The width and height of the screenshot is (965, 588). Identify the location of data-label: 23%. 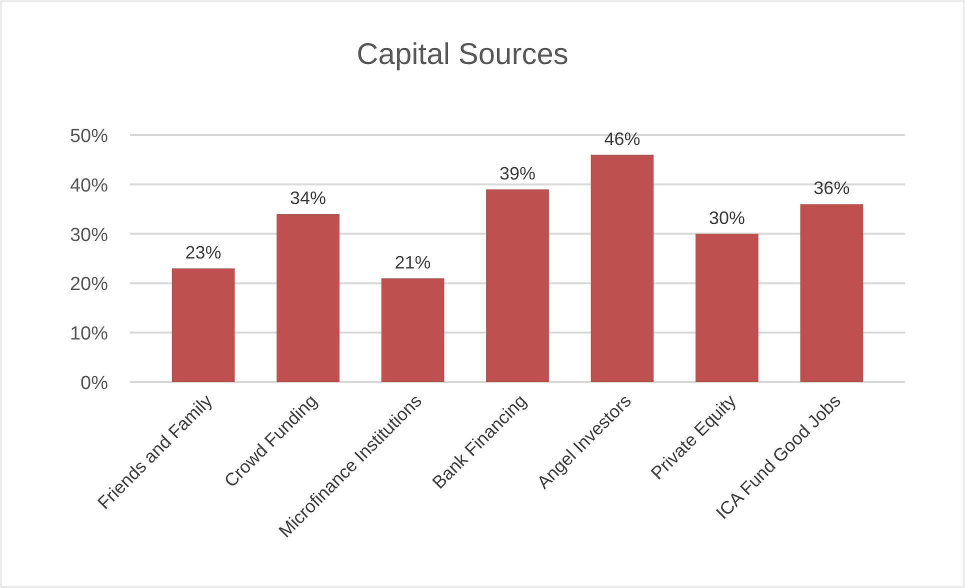
(203, 252).